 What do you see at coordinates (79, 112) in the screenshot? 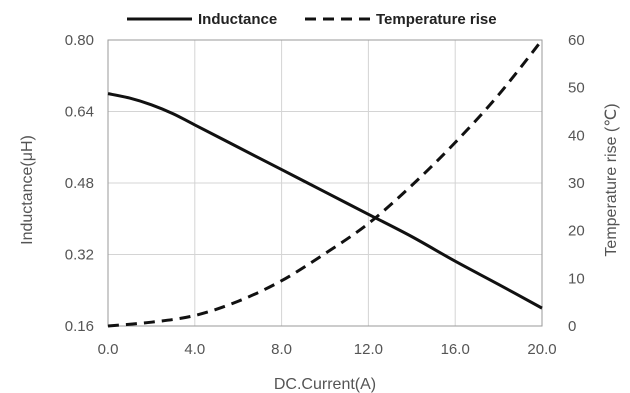
I see `y-left-tick-label: 0.64` at bounding box center [79, 112].